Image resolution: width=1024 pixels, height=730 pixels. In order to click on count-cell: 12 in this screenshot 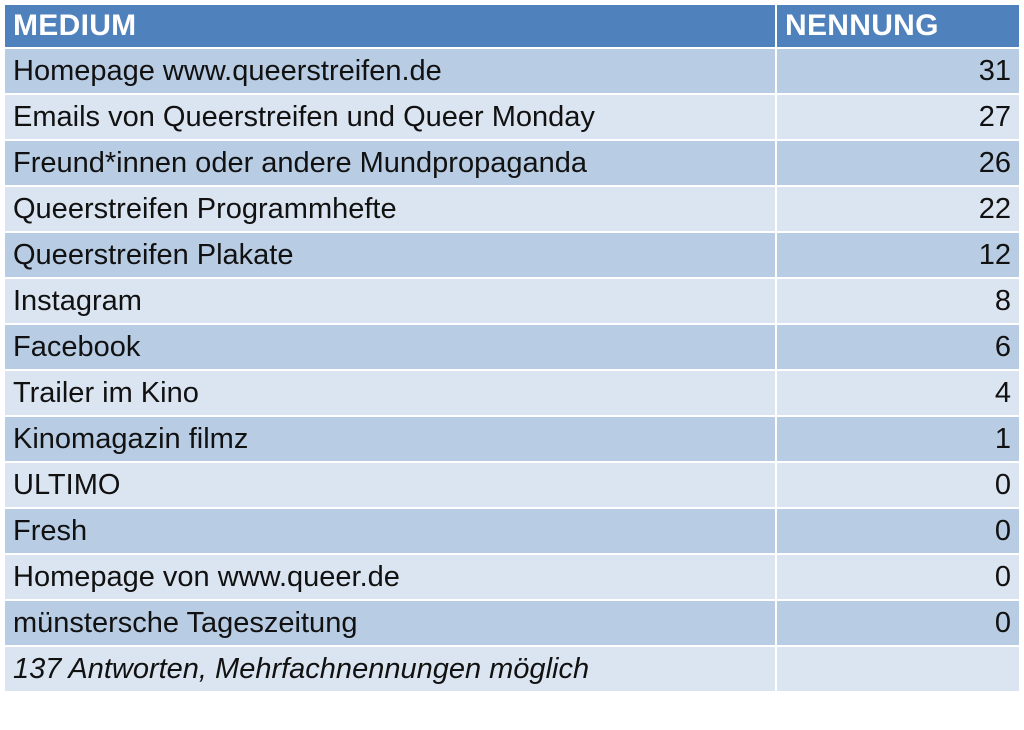, I will do `click(898, 255)`.